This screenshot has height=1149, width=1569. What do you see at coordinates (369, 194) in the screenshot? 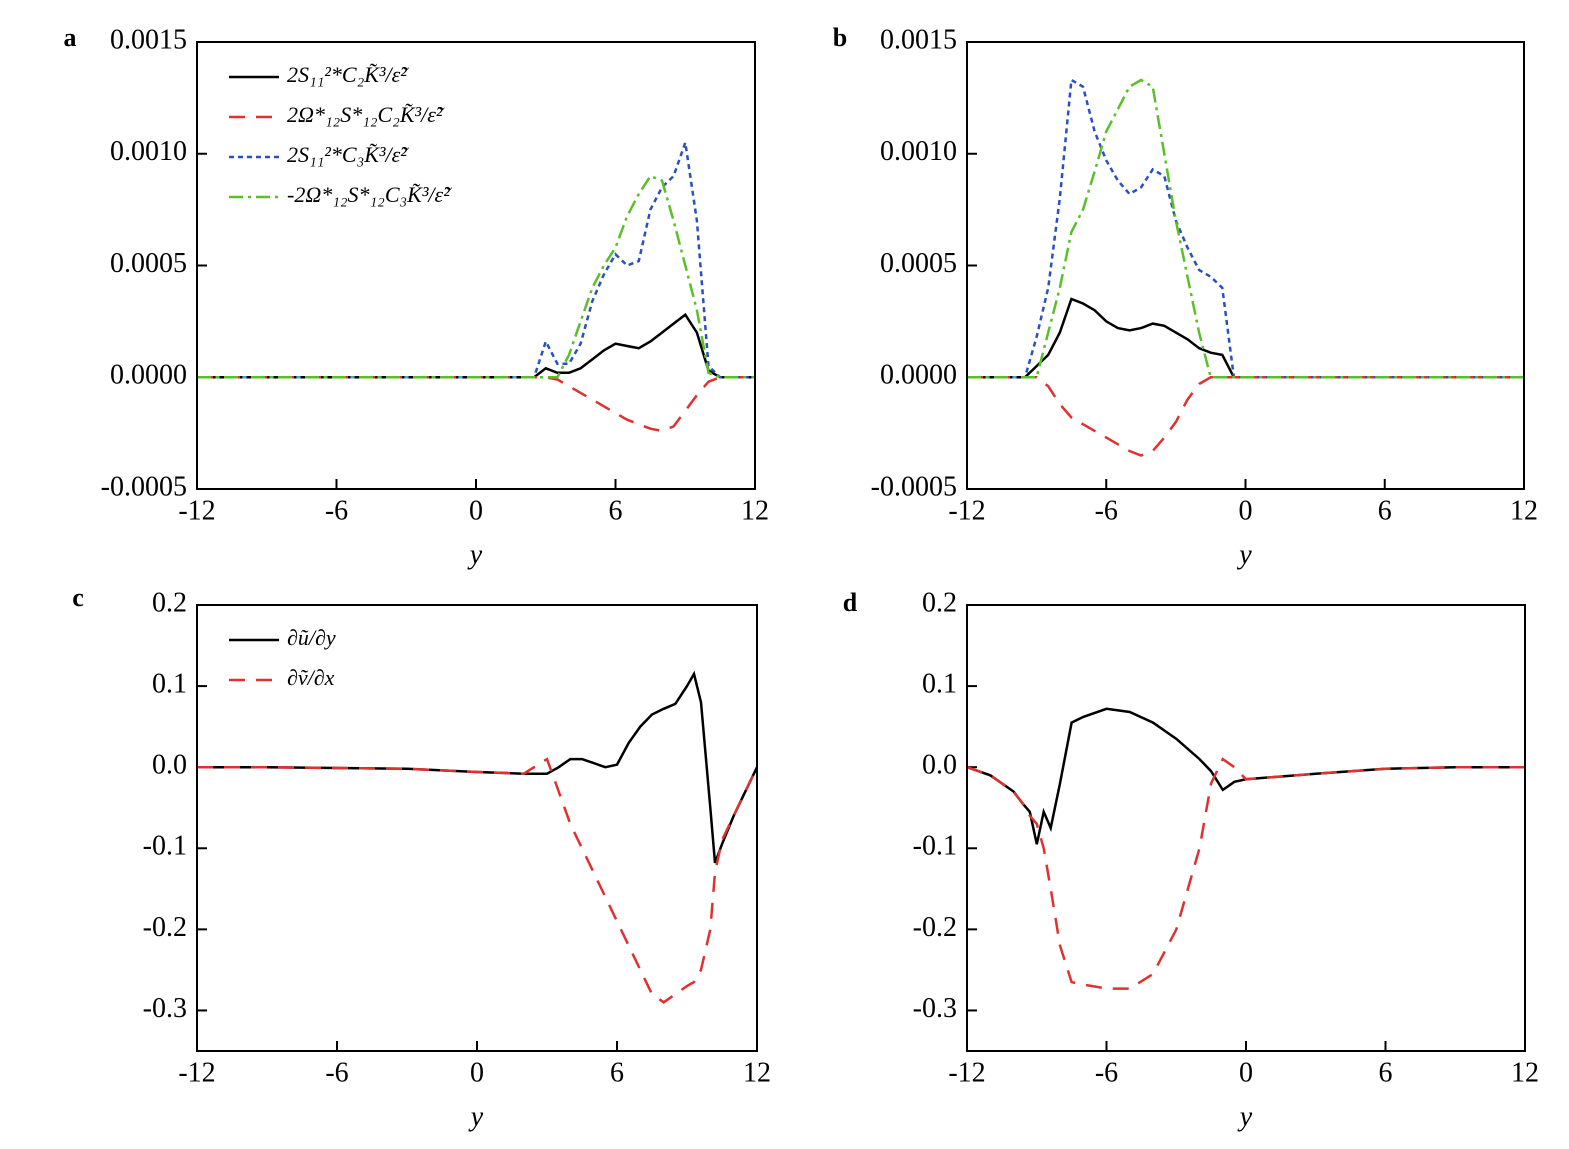
I see `legend-label: -2Ω*₁₂S*₁₂C₃K̃³/ε̃²` at bounding box center [369, 194].